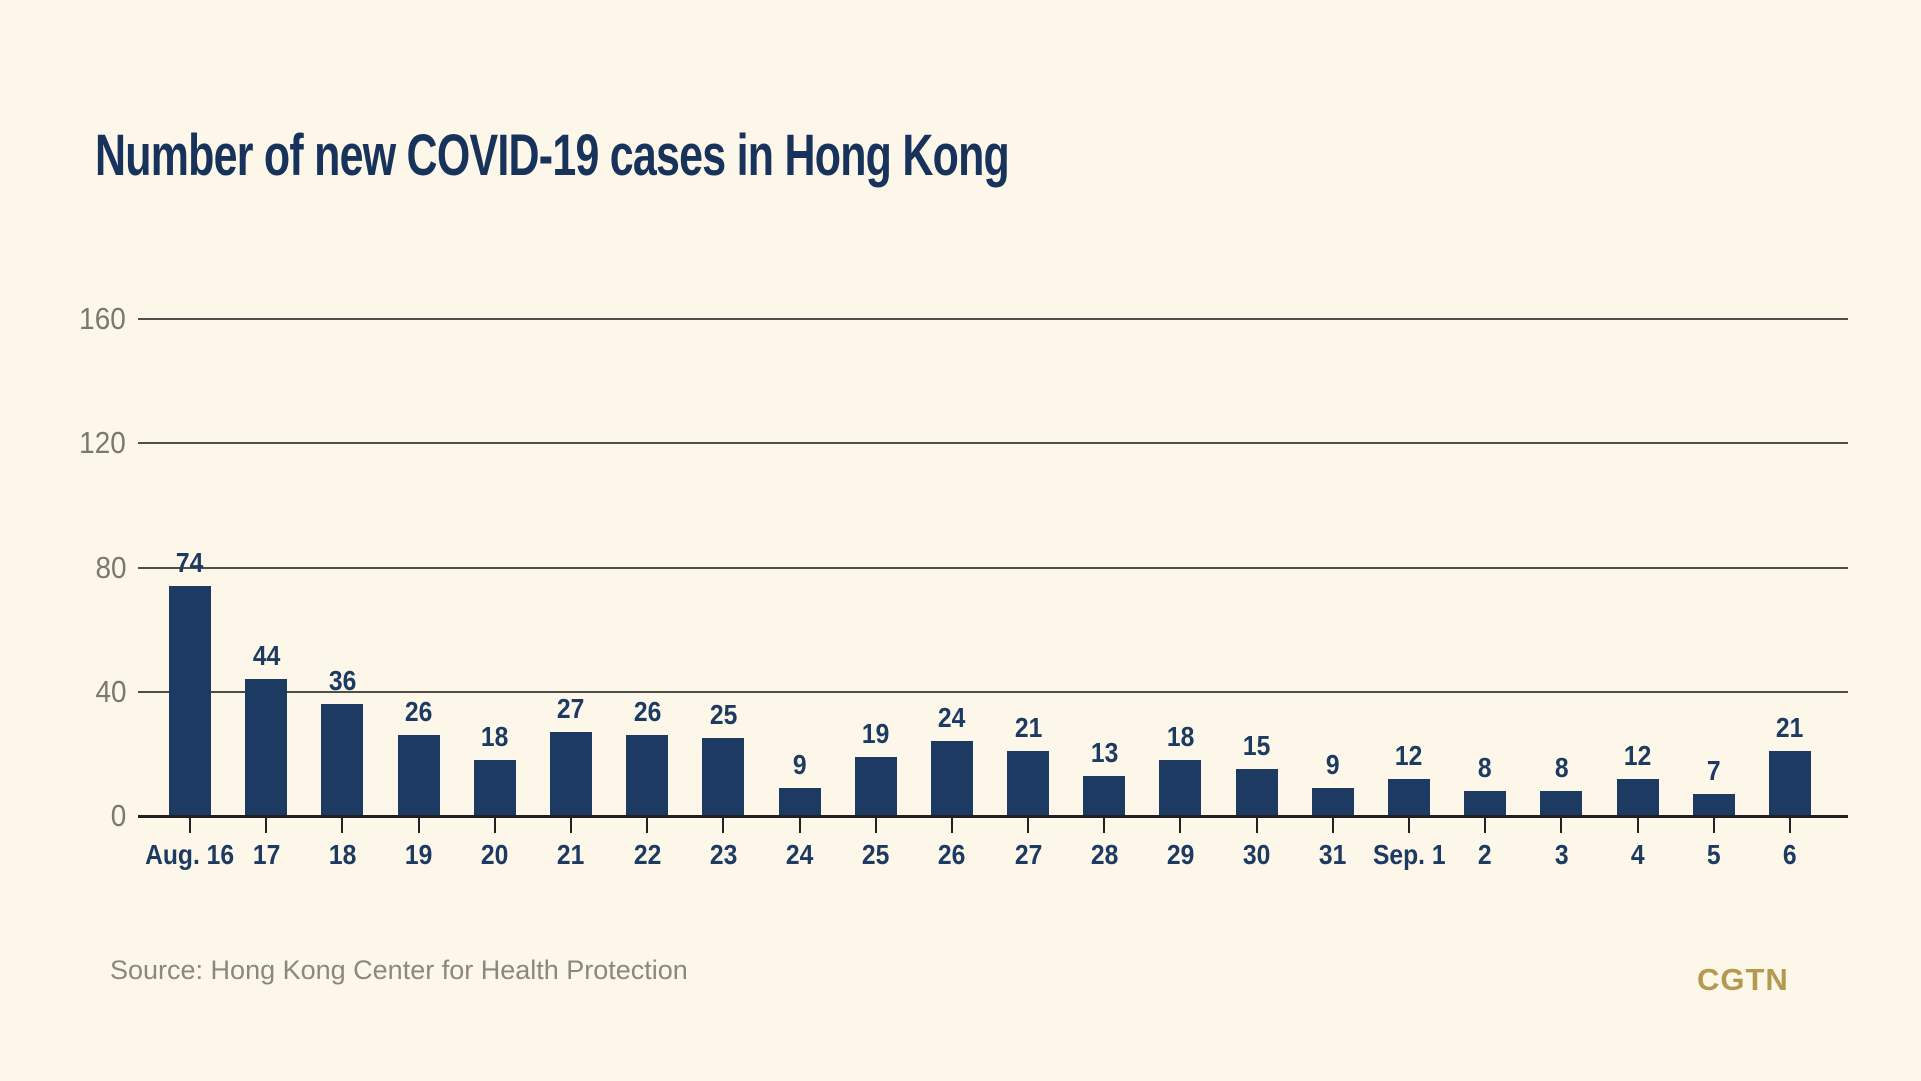 This screenshot has width=1921, height=1081. What do you see at coordinates (266, 656) in the screenshot?
I see `bar-value-label: 44` at bounding box center [266, 656].